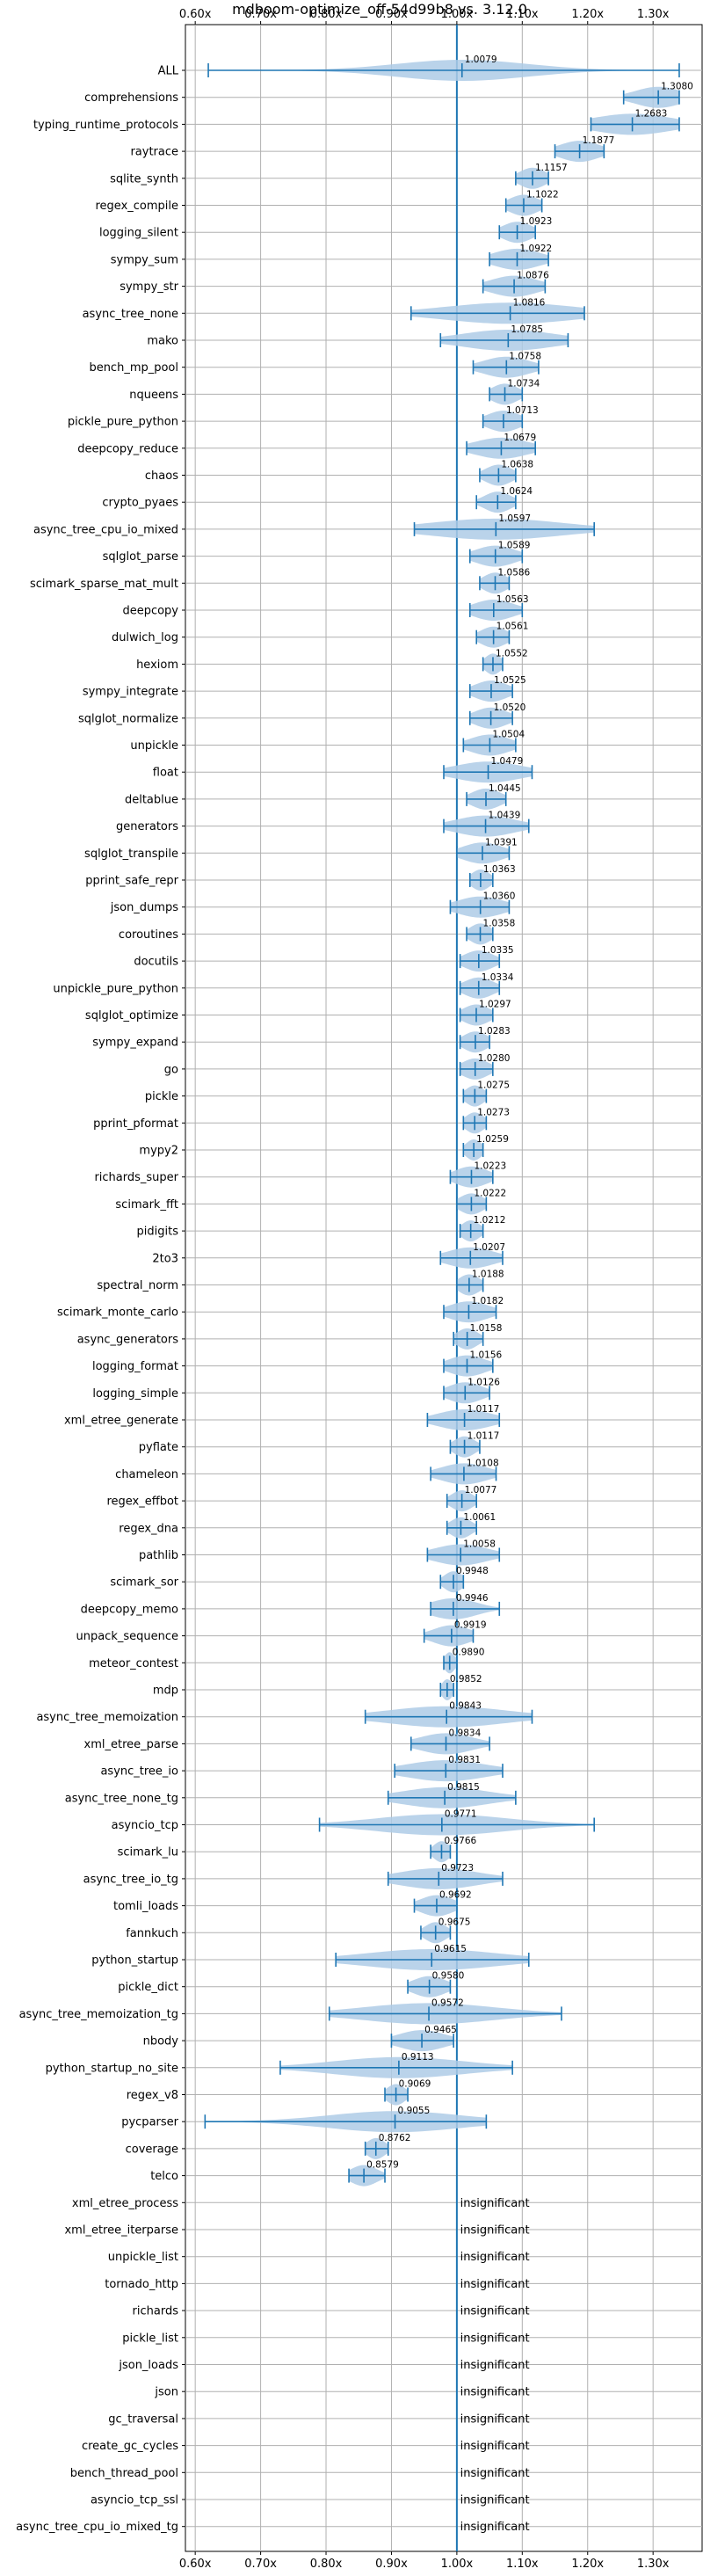 This screenshot has height=2576, width=703. What do you see at coordinates (147, 1205) in the screenshot?
I see `benchmark-label: scimark_fft` at bounding box center [147, 1205].